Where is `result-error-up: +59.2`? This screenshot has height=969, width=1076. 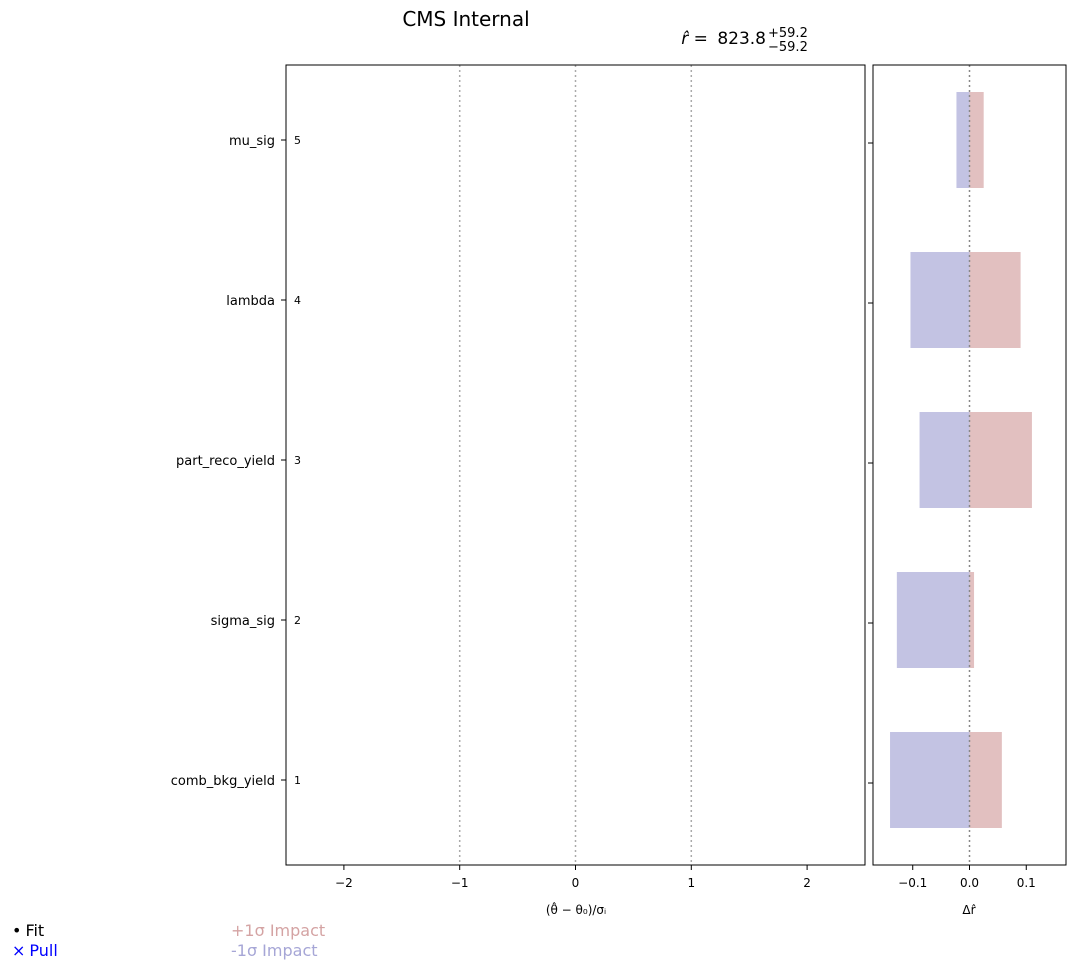 result-error-up: +59.2 is located at coordinates (788, 33).